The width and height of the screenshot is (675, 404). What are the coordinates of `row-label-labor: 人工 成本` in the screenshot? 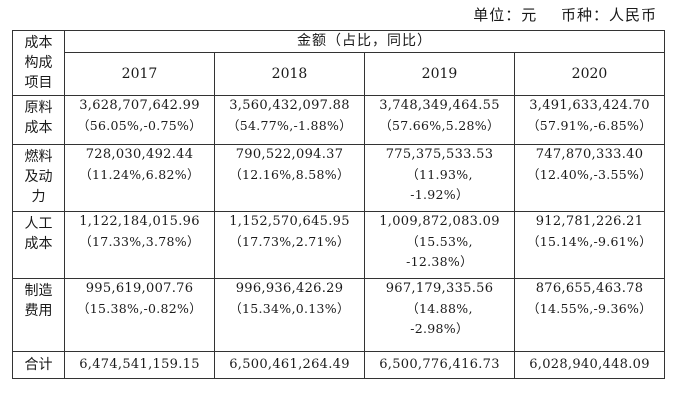 It's located at (38, 245).